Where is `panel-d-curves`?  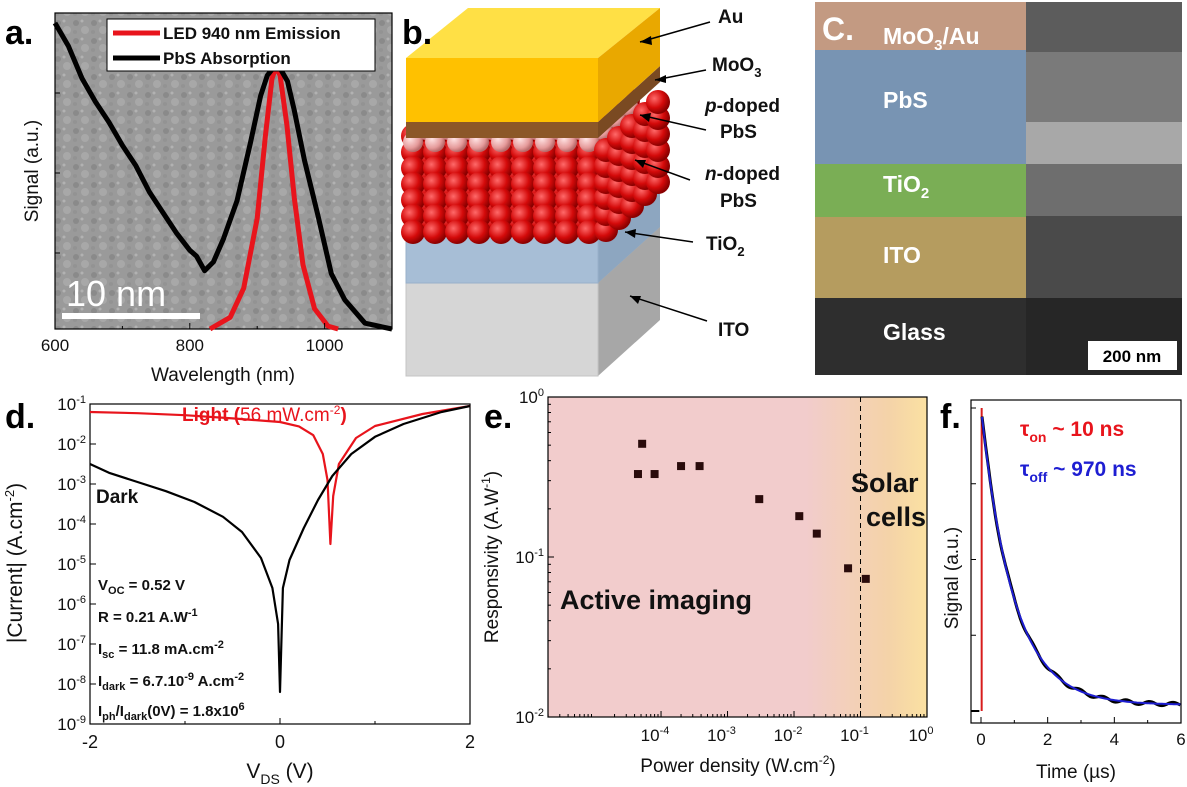
panel-d-curves is located at coordinates (280, 549).